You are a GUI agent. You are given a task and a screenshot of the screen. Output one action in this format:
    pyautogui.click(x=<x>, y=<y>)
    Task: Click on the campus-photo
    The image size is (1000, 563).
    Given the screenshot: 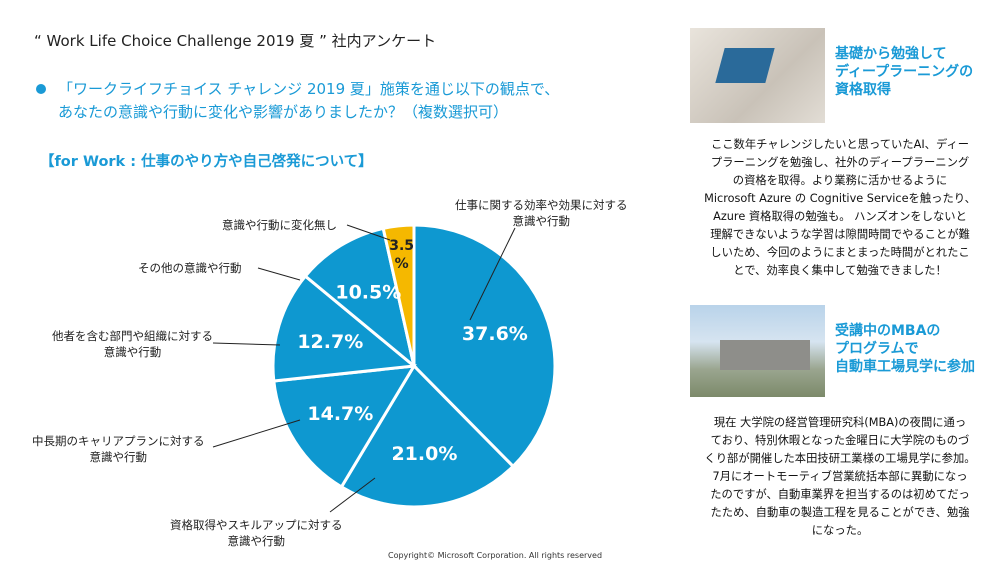 What is the action you would take?
    pyautogui.click(x=757, y=351)
    